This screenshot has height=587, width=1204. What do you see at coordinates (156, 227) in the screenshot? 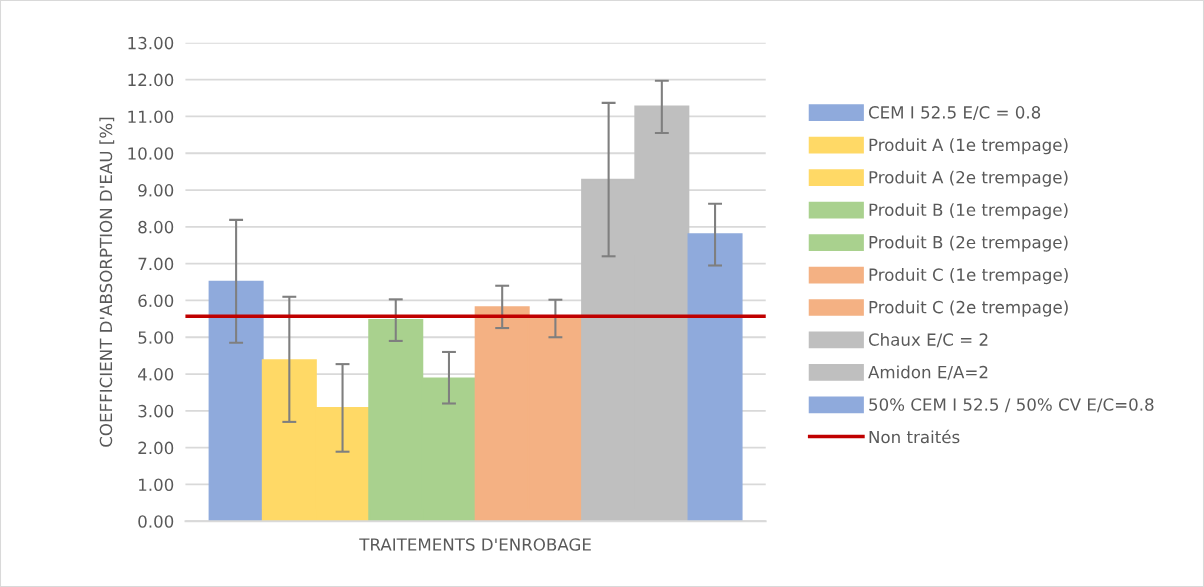
I see `y-tick-label: 8.00` at bounding box center [156, 227].